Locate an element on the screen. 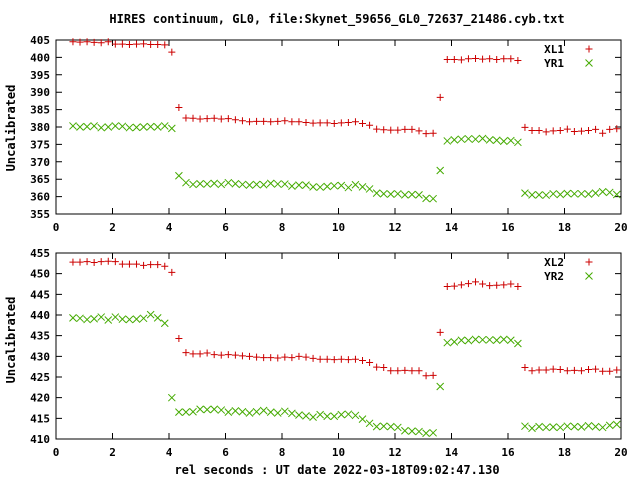  bottom-x-tick-label: 4 is located at coordinates (169, 452).